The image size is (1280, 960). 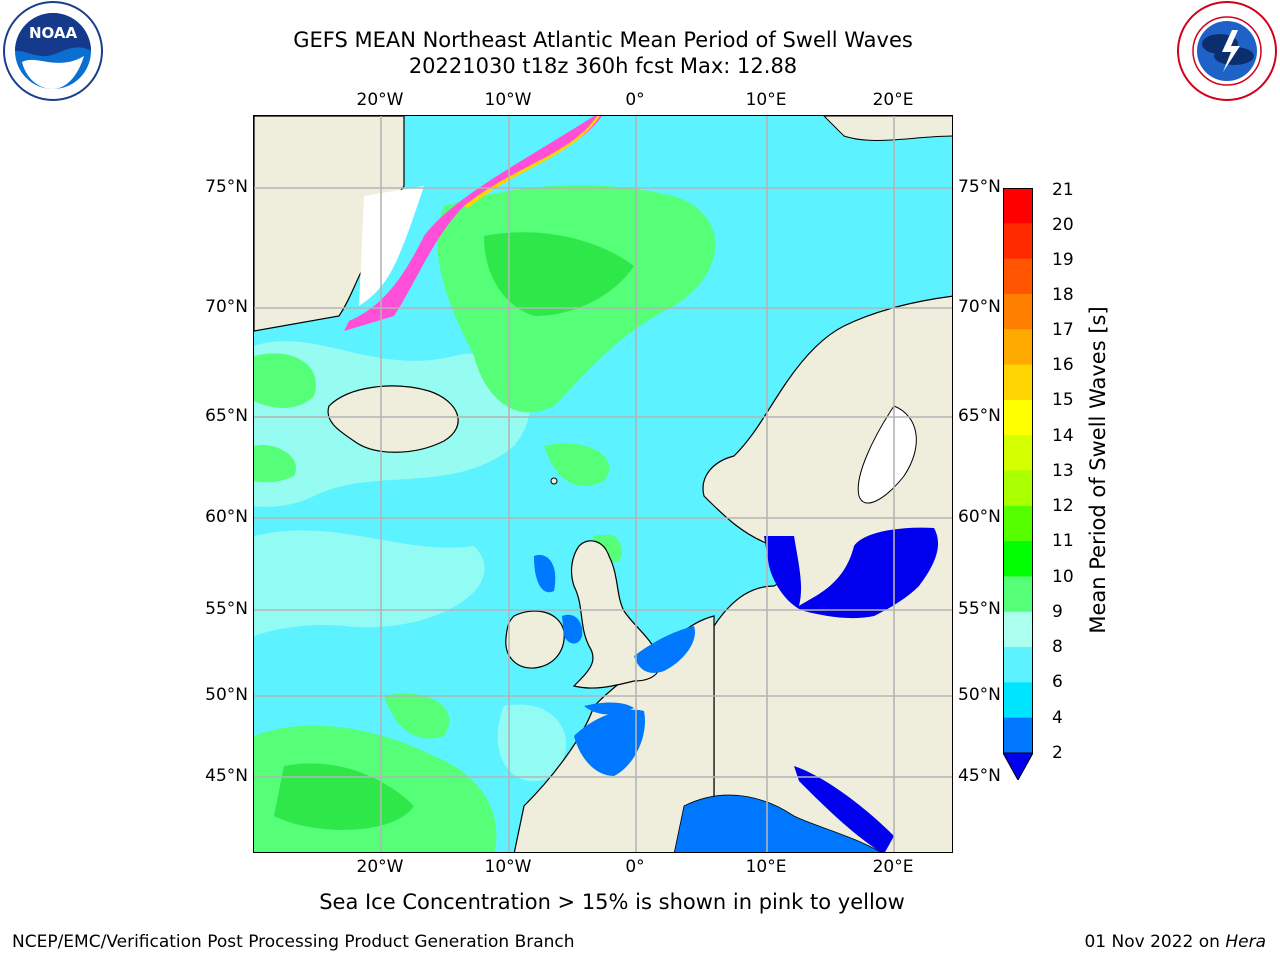 What do you see at coordinates (226, 517) in the screenshot?
I see `lat-label-left: 60°N` at bounding box center [226, 517].